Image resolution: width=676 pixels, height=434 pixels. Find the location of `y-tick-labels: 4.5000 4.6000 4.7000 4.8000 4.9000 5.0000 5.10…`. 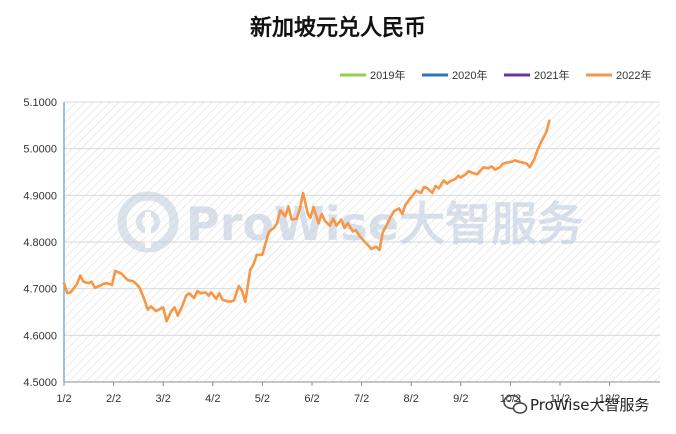

y-tick-labels: 4.5000 4.6000 4.7000 4.8000 4.9000 5.0000 5.10… is located at coordinates (40, 243).